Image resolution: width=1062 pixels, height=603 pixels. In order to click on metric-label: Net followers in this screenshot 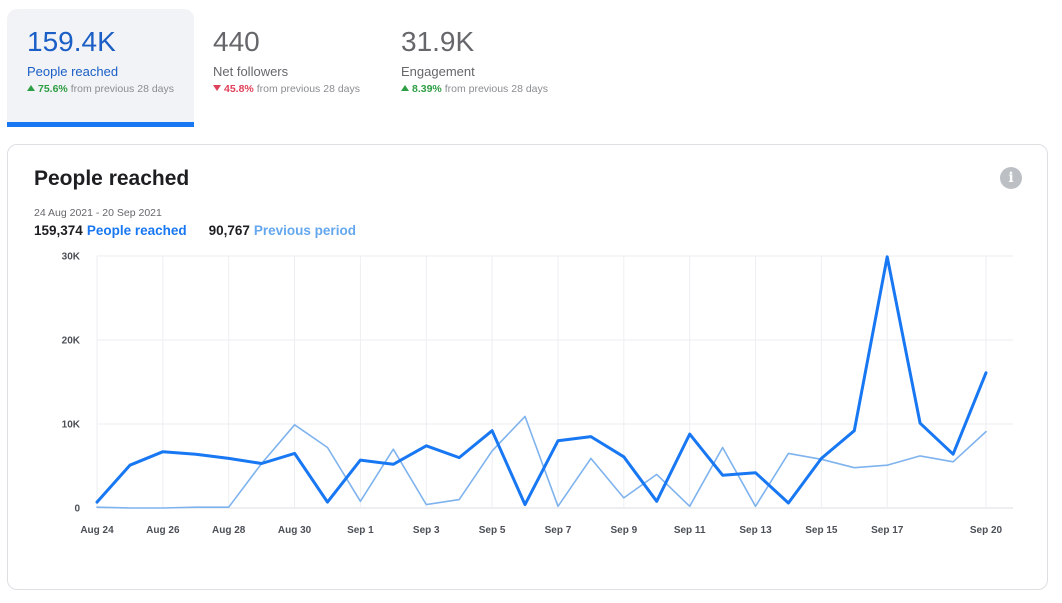, I will do `click(251, 71)`.